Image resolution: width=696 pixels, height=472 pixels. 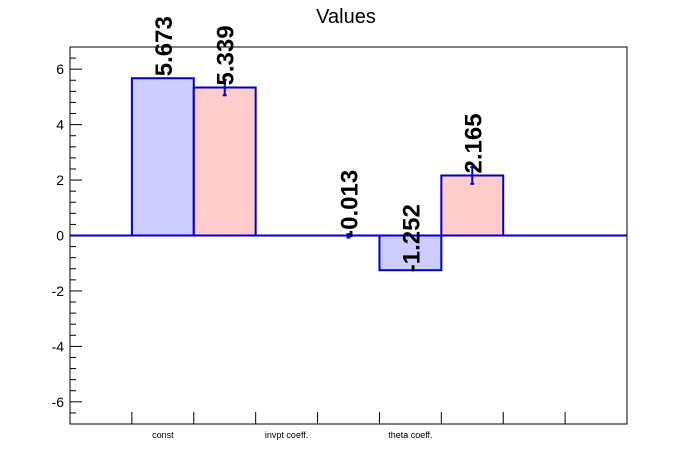 I want to click on y-tick-label: 4, so click(x=60, y=125).